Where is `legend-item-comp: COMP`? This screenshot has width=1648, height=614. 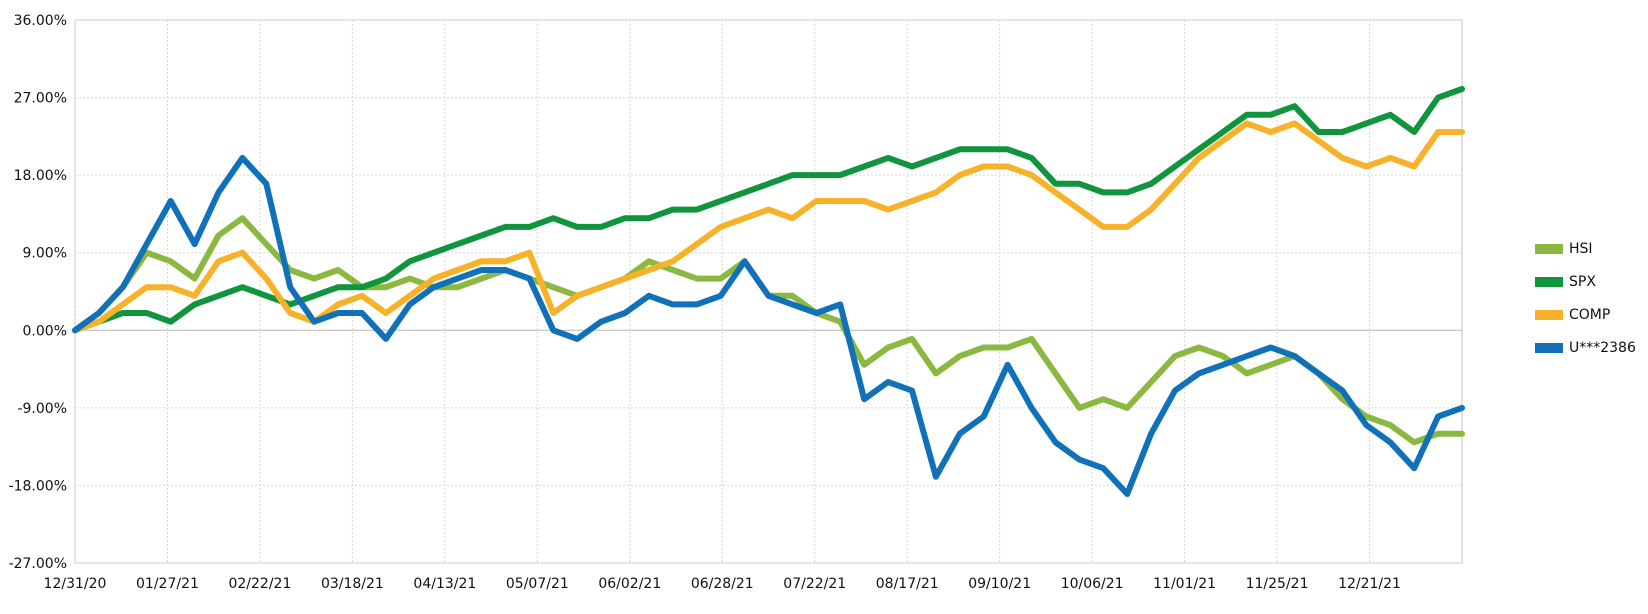 legend-item-comp: COMP is located at coordinates (1585, 314).